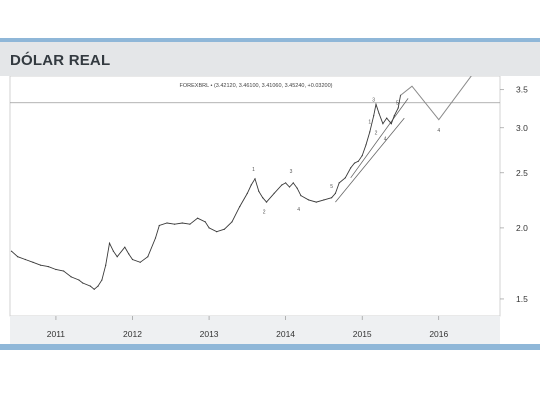 This screenshot has width=540, height=405. I want to click on y-tick-label: 2.5, so click(522, 173).